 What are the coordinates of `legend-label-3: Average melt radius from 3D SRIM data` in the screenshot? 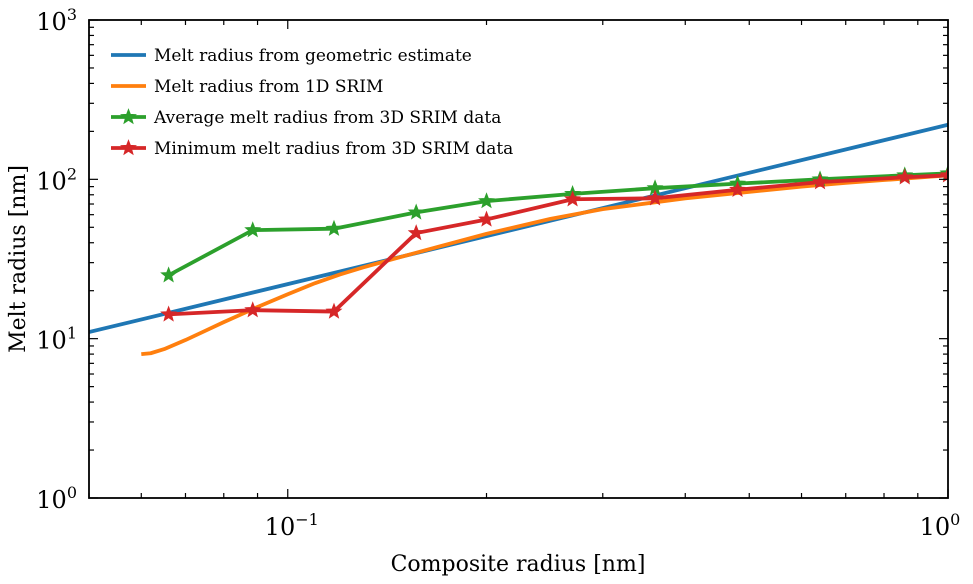 It's located at (327, 118).